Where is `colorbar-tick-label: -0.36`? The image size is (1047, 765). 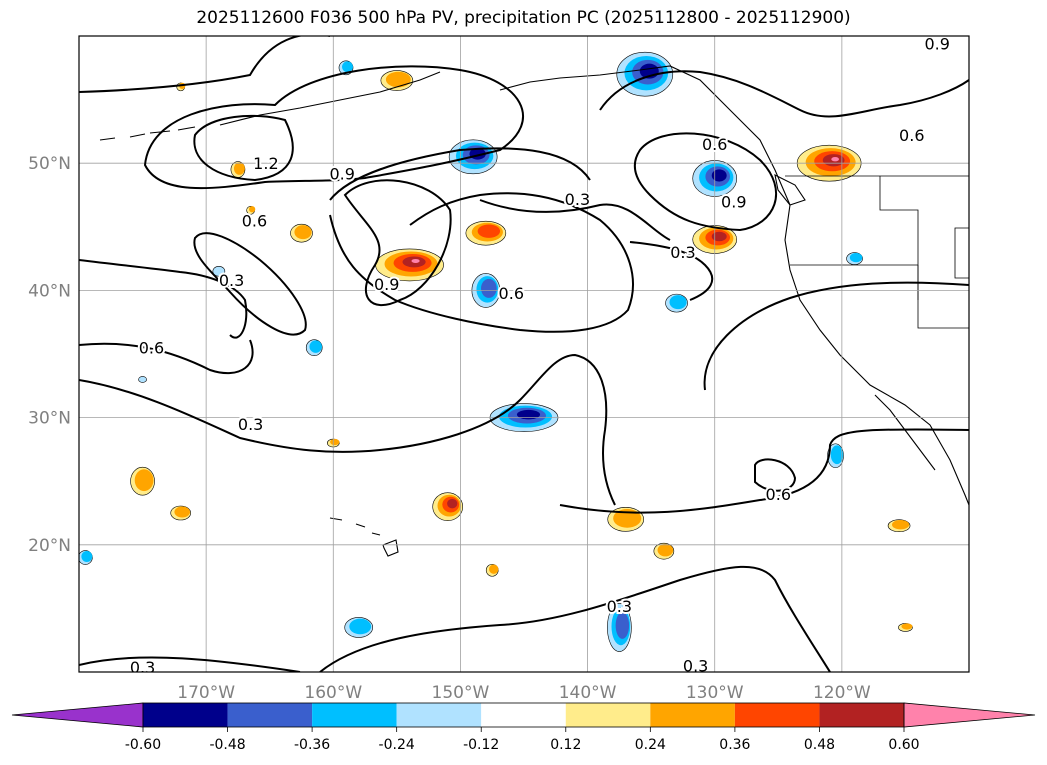
colorbar-tick-label: -0.36 is located at coordinates (312, 745).